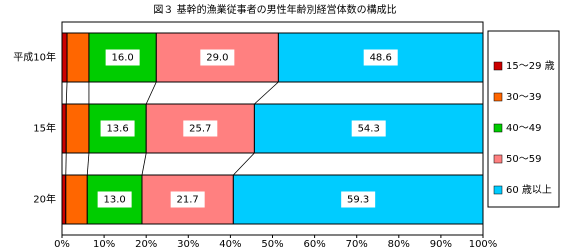  I want to click on x-tick-label: 40%, so click(230, 244).